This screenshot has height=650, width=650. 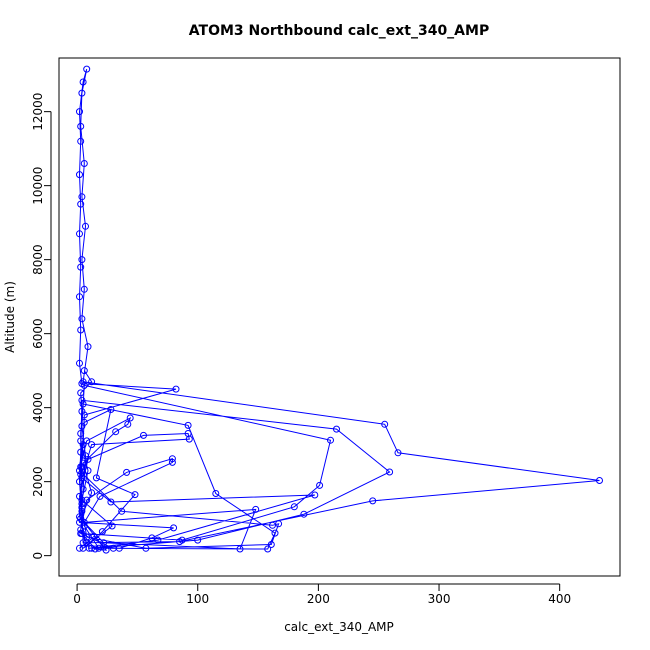 I want to click on x-axis: 0 100 200 300 400, so click(x=322, y=594).